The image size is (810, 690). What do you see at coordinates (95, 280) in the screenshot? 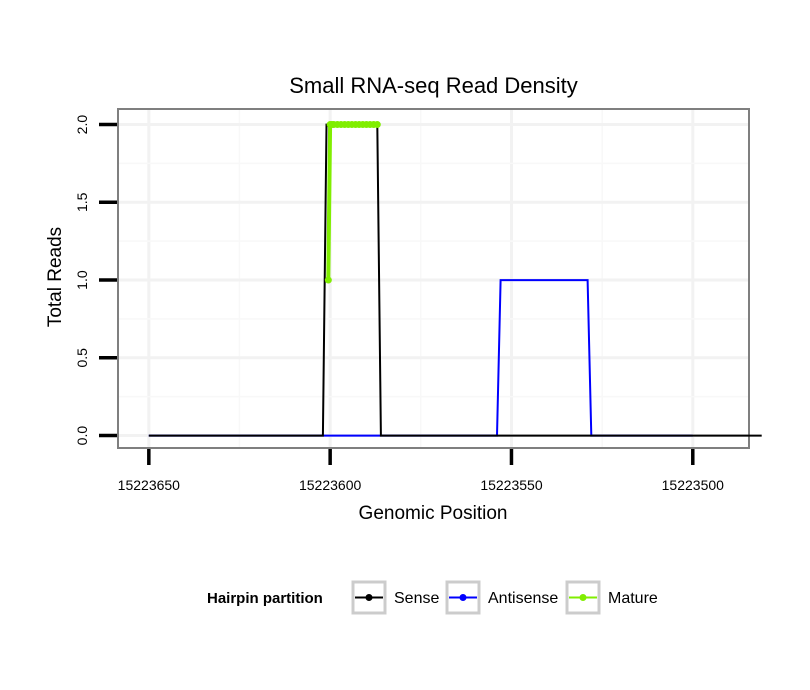
I see `y-axis: 0.0 0.5 1.0 1.5 2.0` at bounding box center [95, 280].